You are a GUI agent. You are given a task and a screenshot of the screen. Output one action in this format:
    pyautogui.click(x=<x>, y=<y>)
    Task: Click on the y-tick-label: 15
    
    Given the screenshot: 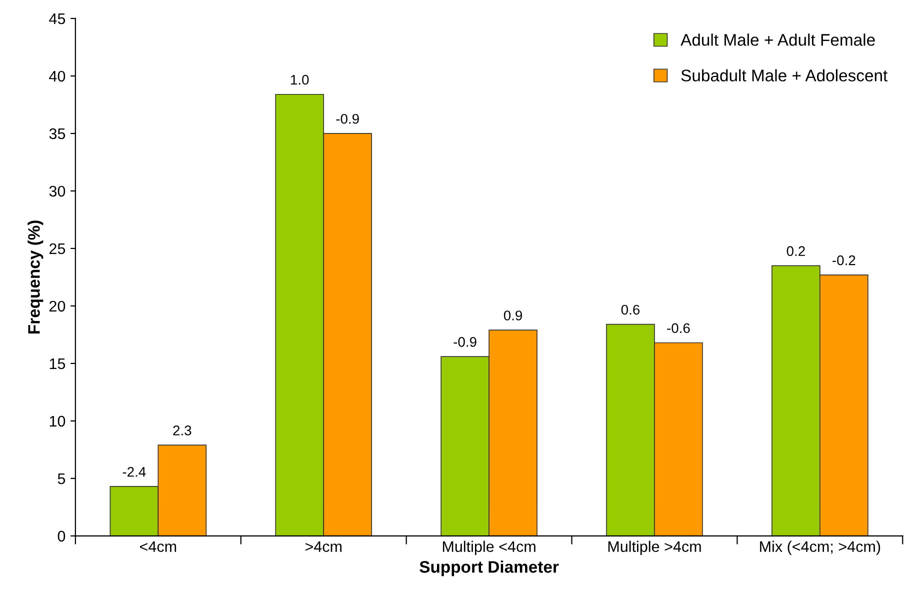 What is the action you would take?
    pyautogui.click(x=58, y=364)
    